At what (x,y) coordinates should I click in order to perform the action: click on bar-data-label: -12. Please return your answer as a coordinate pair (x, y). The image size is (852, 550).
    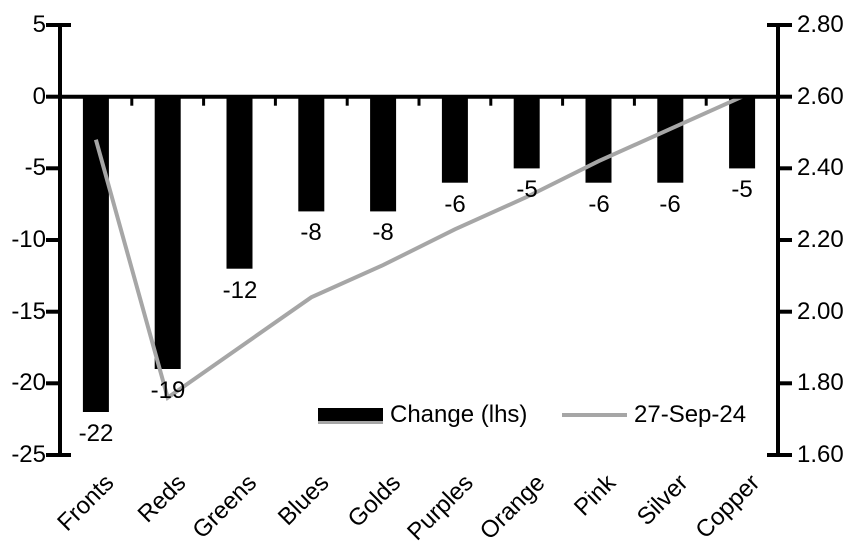
    Looking at the image, I should click on (240, 290).